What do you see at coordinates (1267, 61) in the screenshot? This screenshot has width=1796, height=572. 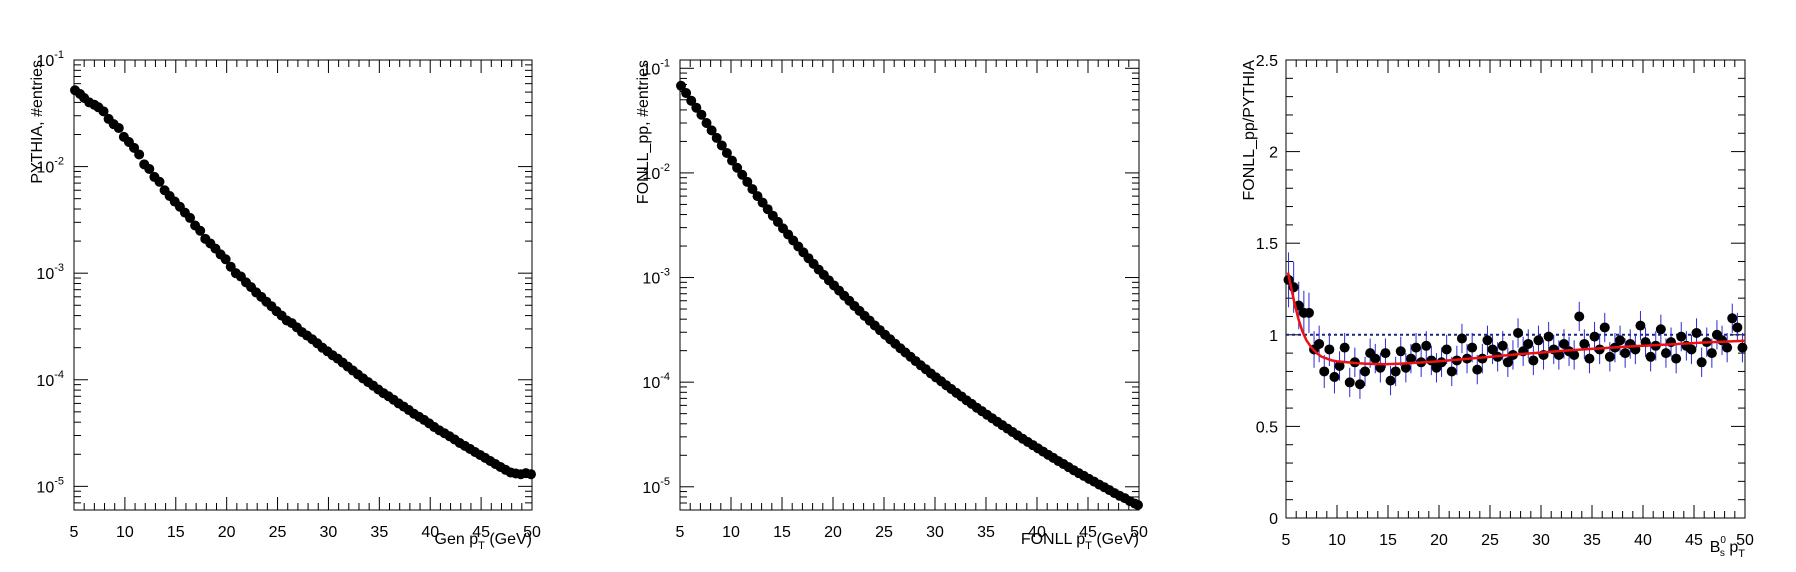 I see `y-tick-label: 2.5` at bounding box center [1267, 61].